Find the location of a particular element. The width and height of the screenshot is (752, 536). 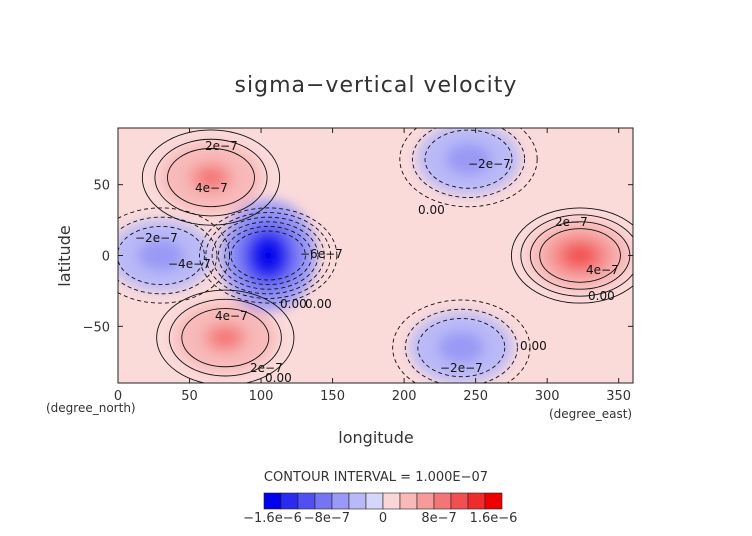

x-tick-label: 150 is located at coordinates (332, 396).